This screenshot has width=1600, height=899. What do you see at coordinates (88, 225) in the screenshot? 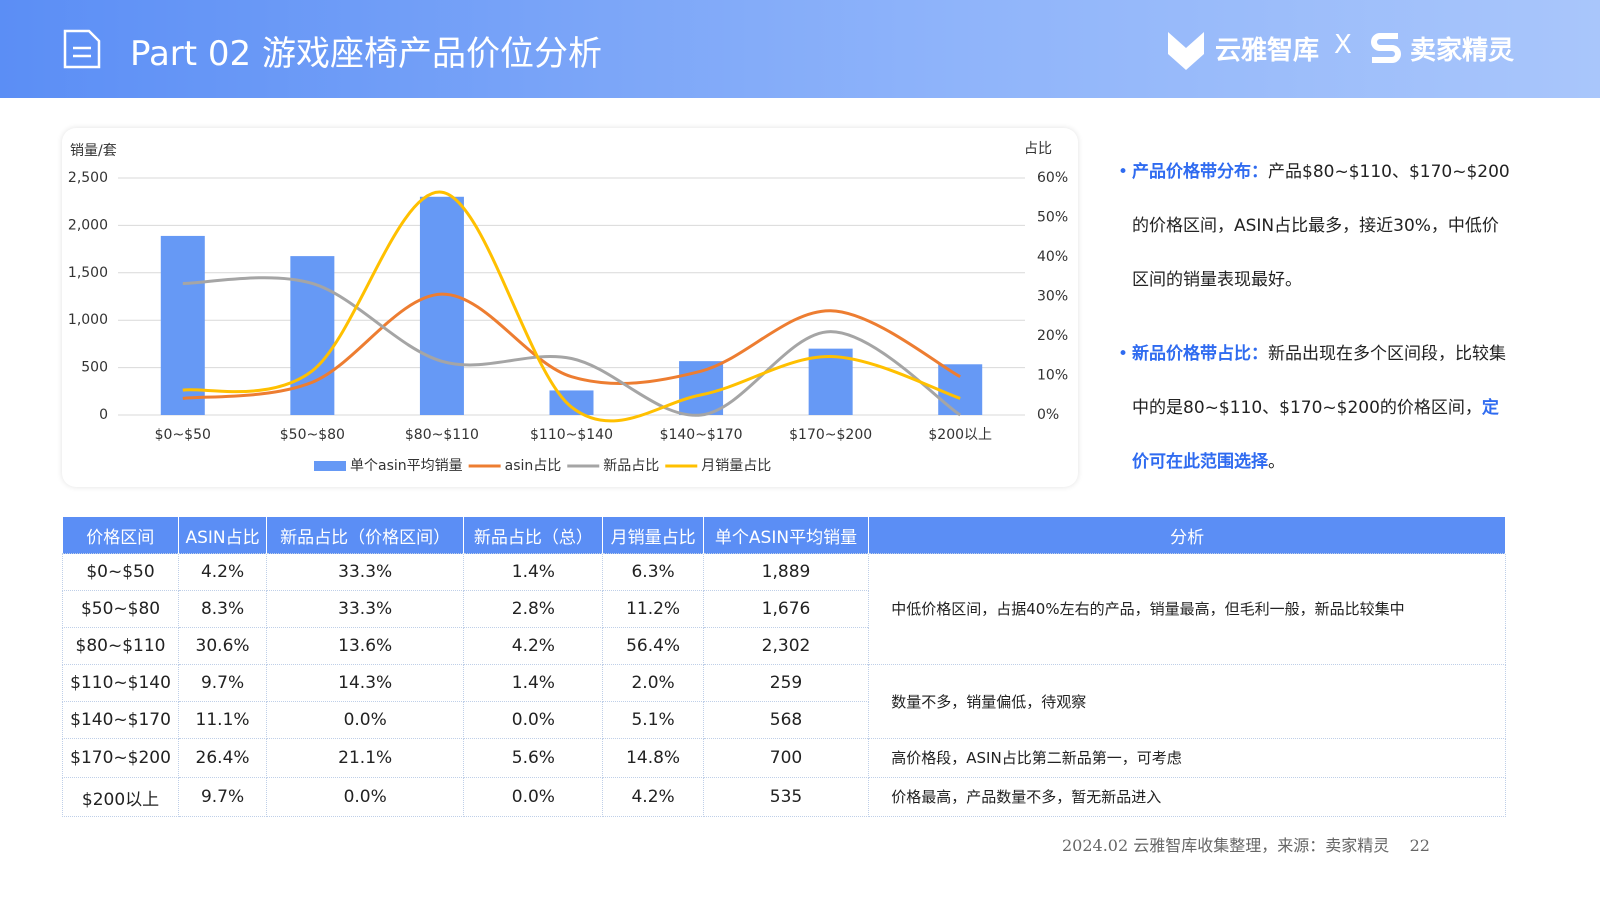
I see `y-tick-label: 2,000` at bounding box center [88, 225].